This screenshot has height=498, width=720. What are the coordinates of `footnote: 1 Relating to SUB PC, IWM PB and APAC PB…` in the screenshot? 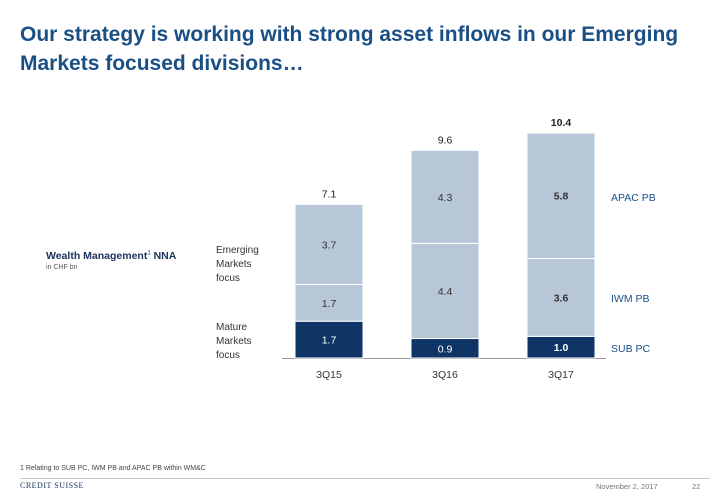 It's located at (113, 468).